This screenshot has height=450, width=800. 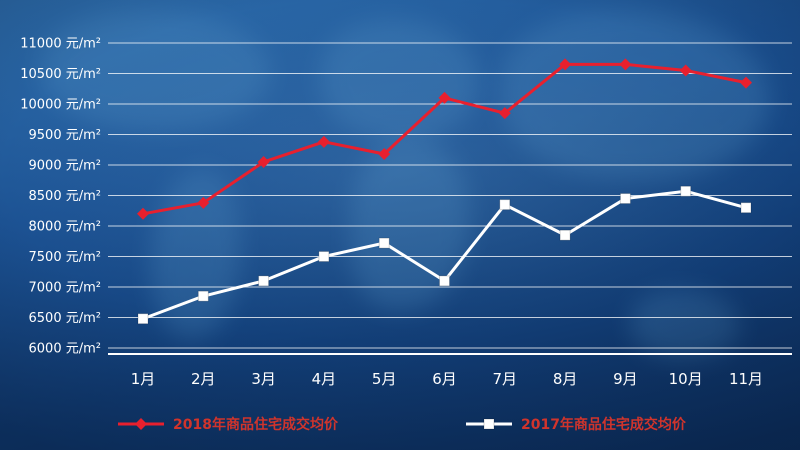 I want to click on y-axis-tick-label: 8500 元/m², so click(x=65, y=196).